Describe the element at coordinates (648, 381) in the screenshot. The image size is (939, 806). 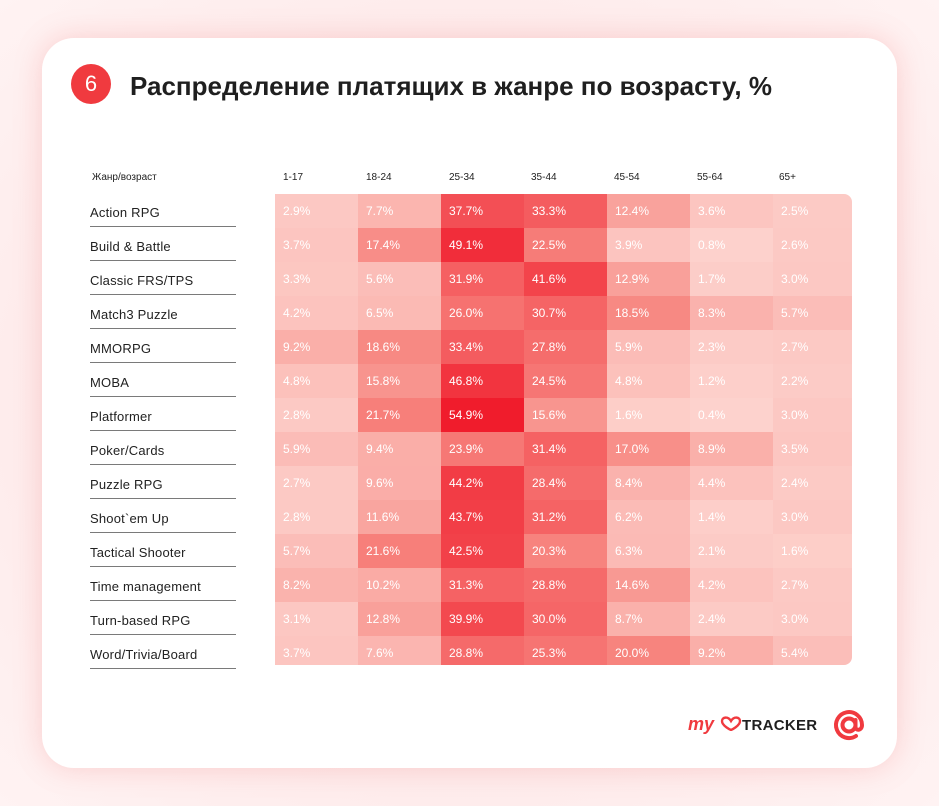
I see `heatmap-cell: 4.8%` at that location.